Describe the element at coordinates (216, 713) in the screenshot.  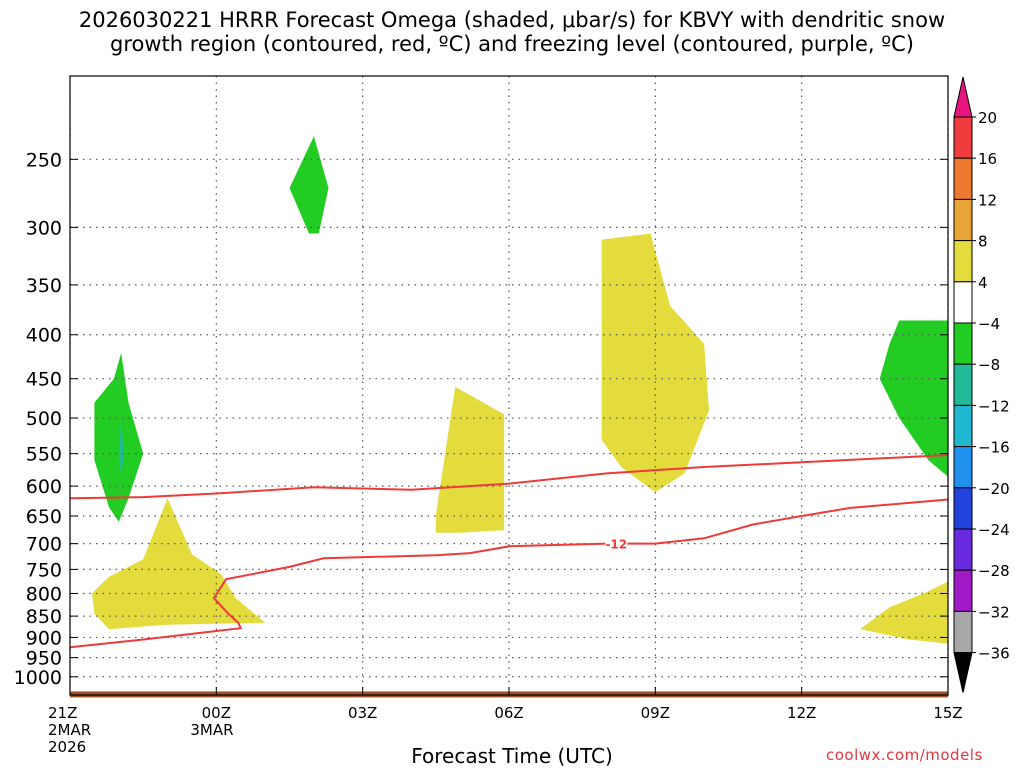
I see `x-tick-label-3-0: 00Z` at that location.